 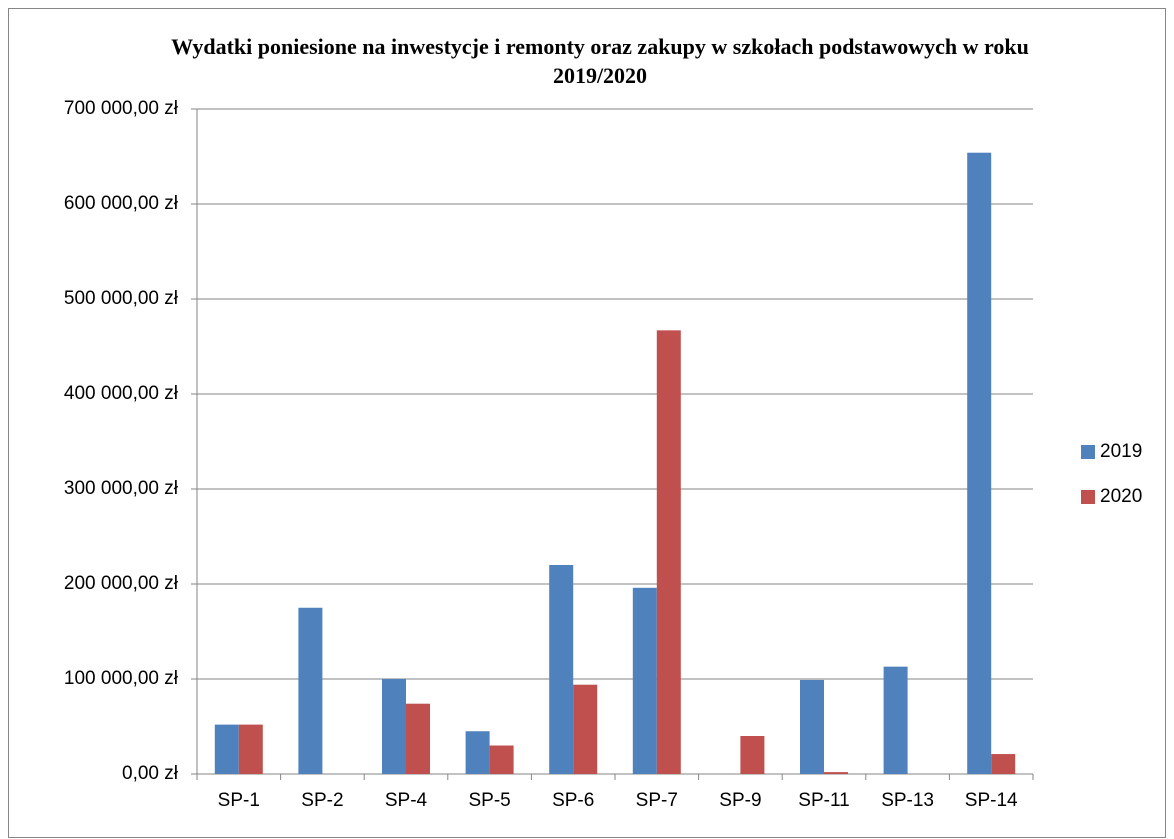 What do you see at coordinates (740, 800) in the screenshot?
I see `x-tick-label: SP-9` at bounding box center [740, 800].